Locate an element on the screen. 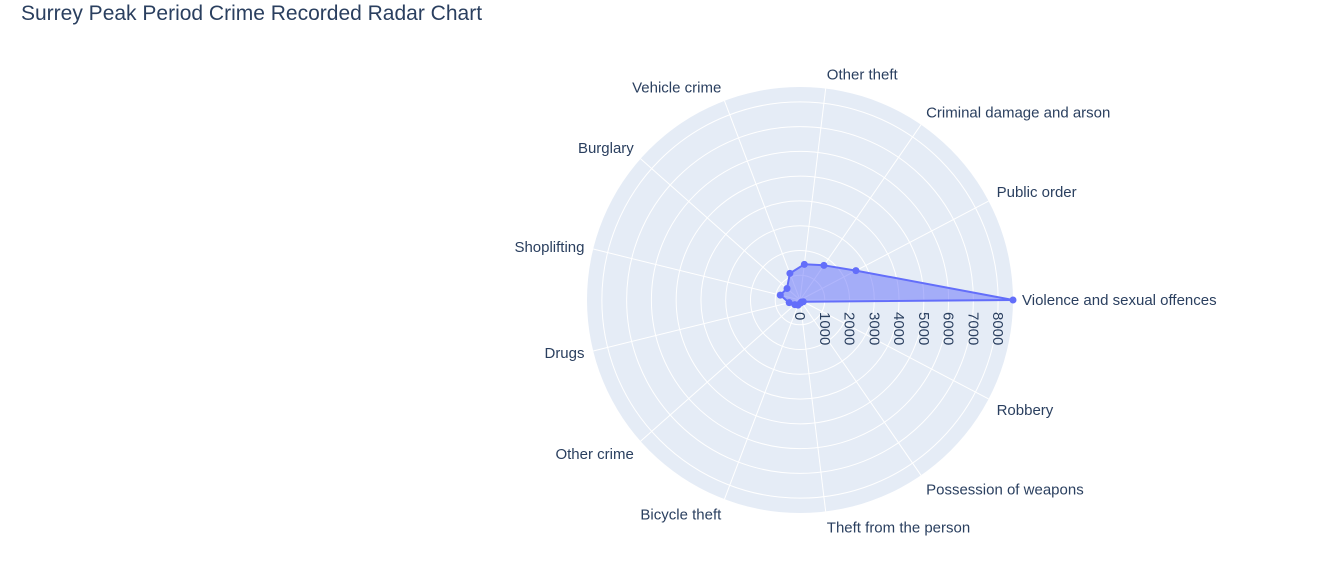 The image size is (1322, 575). category-label-5: Vehicle crime is located at coordinates (676, 87).